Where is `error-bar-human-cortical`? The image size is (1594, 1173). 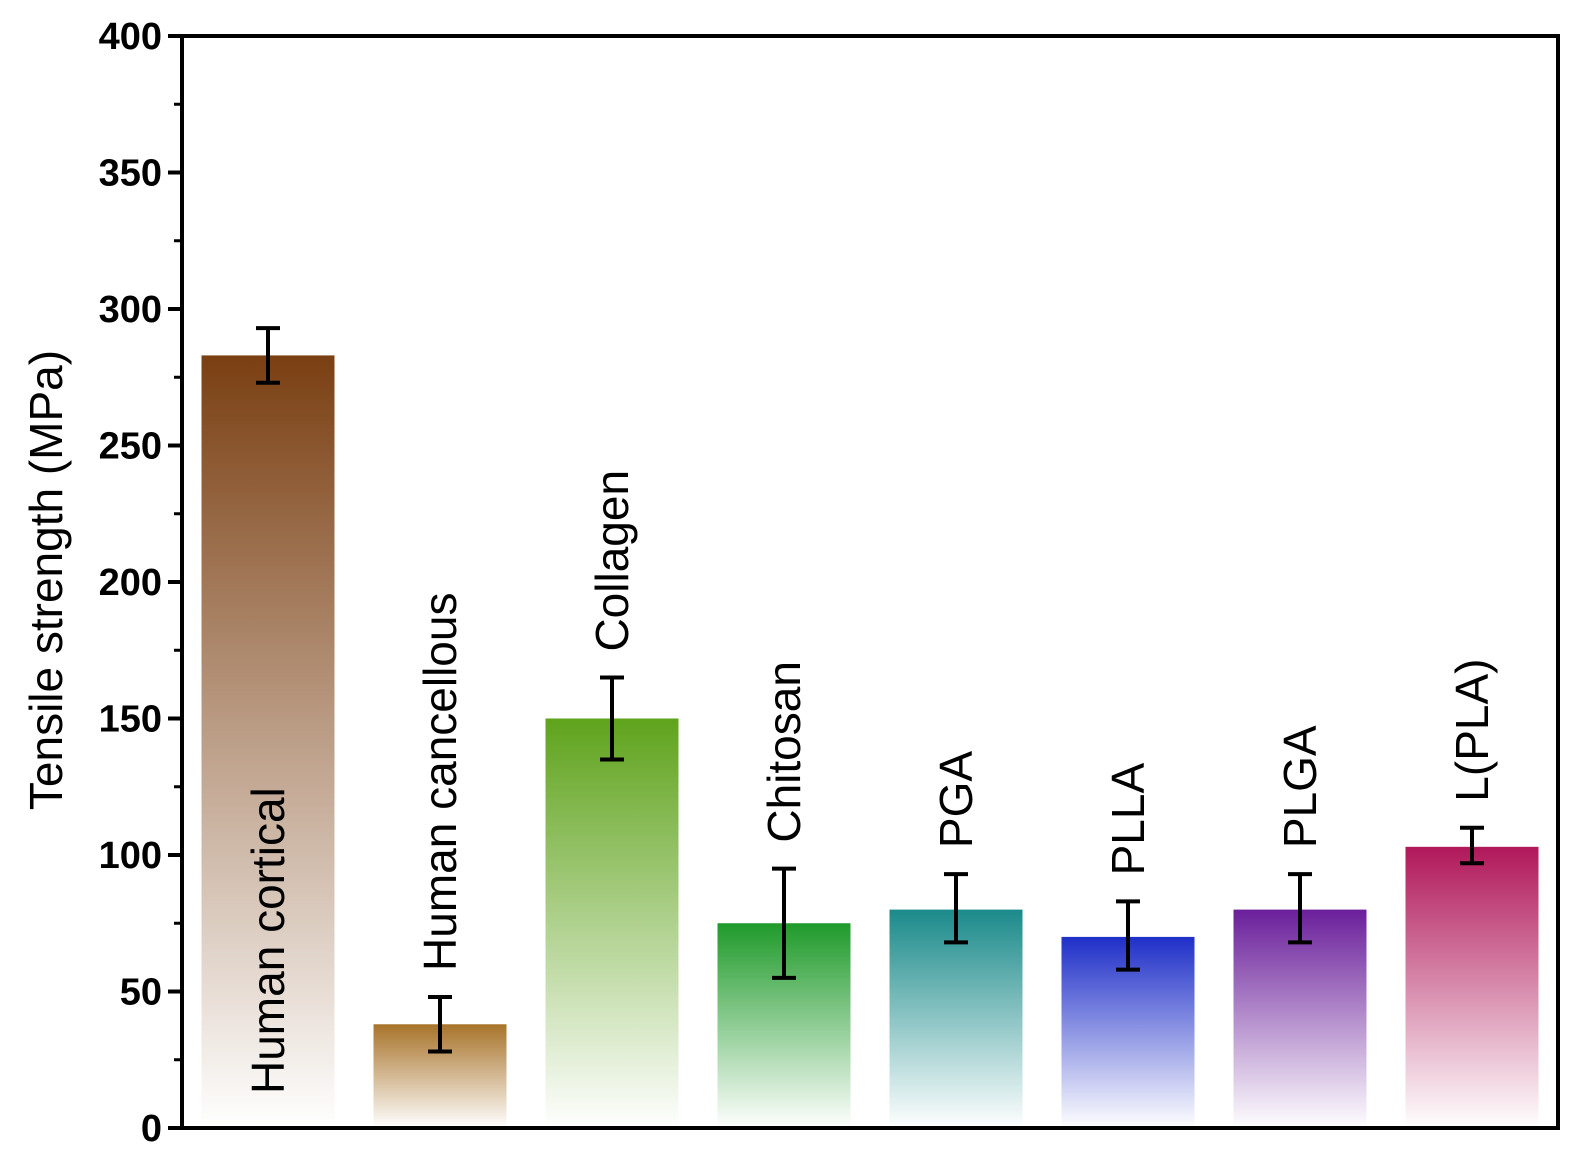 error-bar-human-cortical is located at coordinates (268, 355).